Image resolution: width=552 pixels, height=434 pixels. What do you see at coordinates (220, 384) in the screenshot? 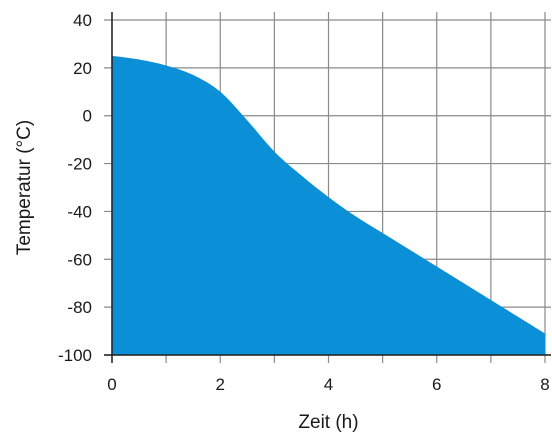
I see `x-tick-label: 2` at bounding box center [220, 384].